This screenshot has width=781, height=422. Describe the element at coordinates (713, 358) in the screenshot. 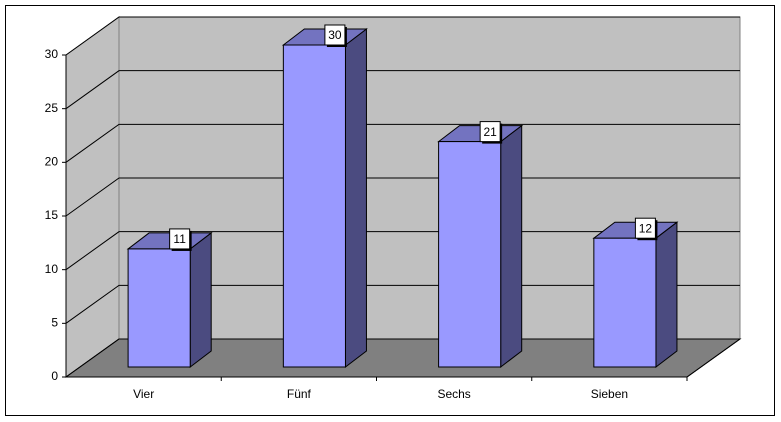

I see `x-axis-depth` at that location.